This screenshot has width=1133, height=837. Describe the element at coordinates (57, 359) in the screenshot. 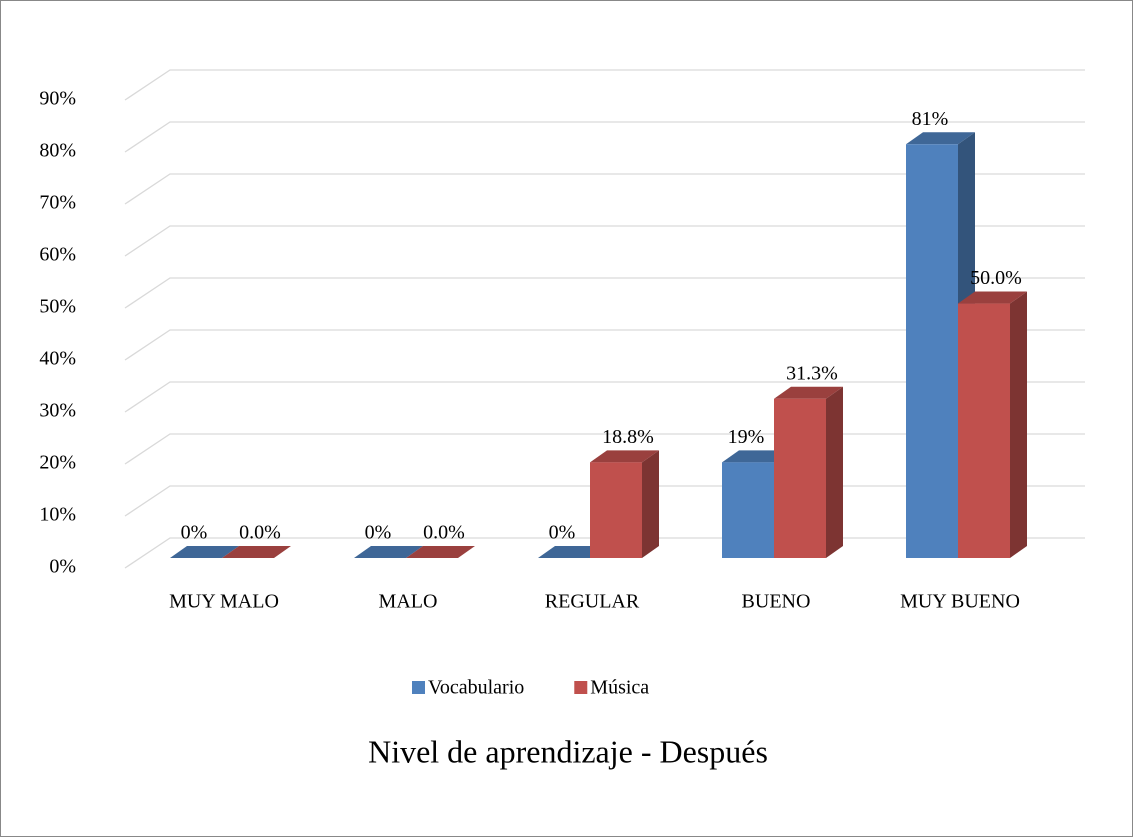

I see `y-tick-label: 40%` at that location.